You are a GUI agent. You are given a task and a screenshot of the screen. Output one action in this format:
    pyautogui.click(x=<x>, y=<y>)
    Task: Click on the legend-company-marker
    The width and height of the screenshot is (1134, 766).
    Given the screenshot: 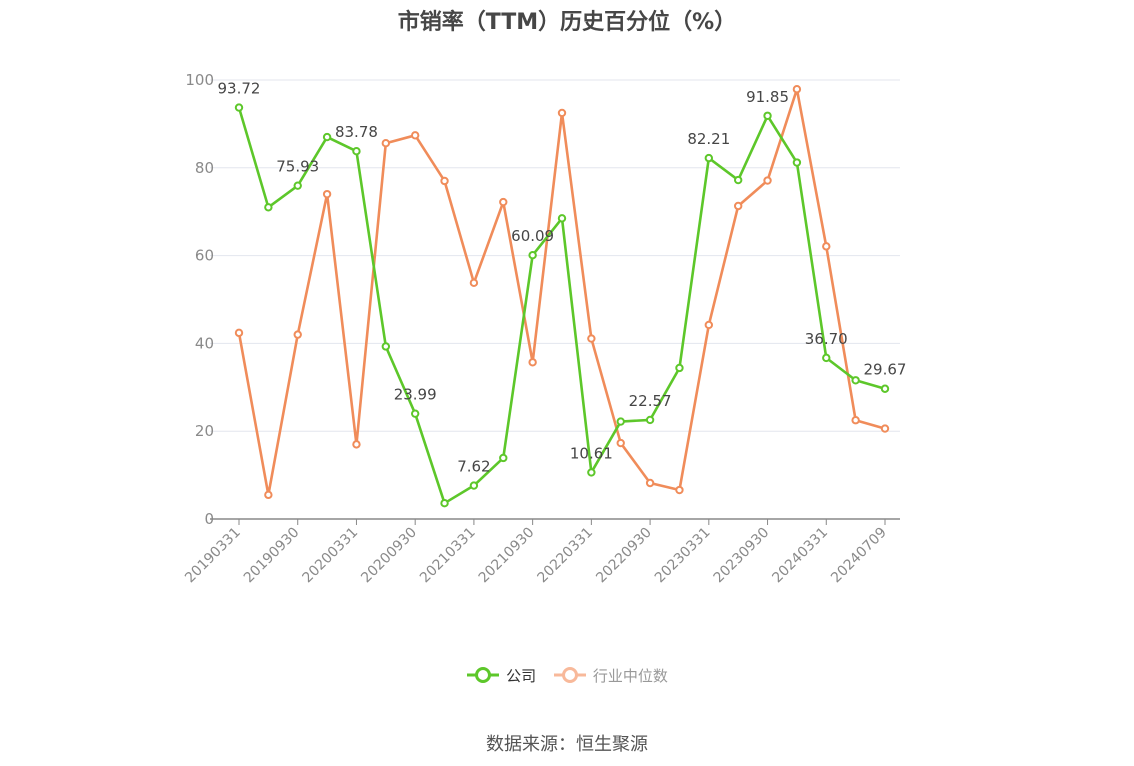 What is the action you would take?
    pyautogui.click(x=483, y=675)
    